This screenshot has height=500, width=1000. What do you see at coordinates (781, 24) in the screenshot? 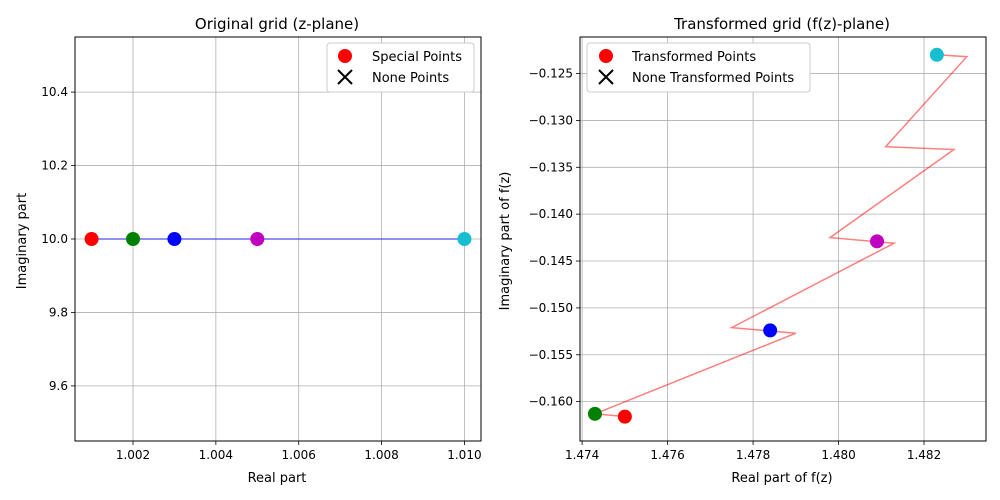
I see `plot-title: Transformed grid (f(z)-plane)` at bounding box center [781, 24].